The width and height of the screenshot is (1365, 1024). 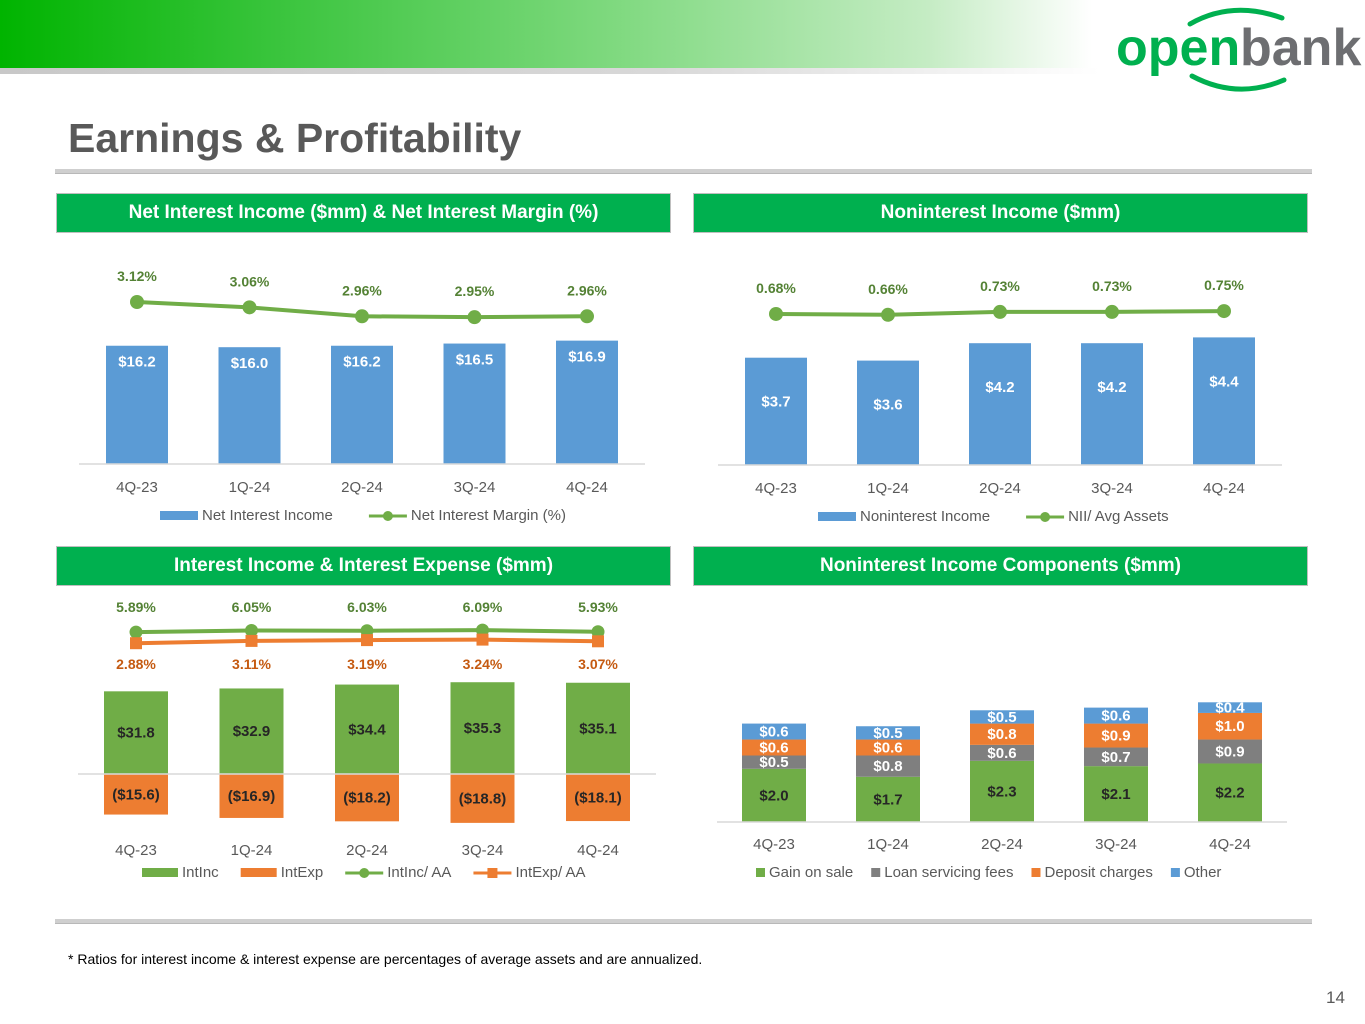 What do you see at coordinates (137, 362) in the screenshot?
I see `bar-data-label: $16.2` at bounding box center [137, 362].